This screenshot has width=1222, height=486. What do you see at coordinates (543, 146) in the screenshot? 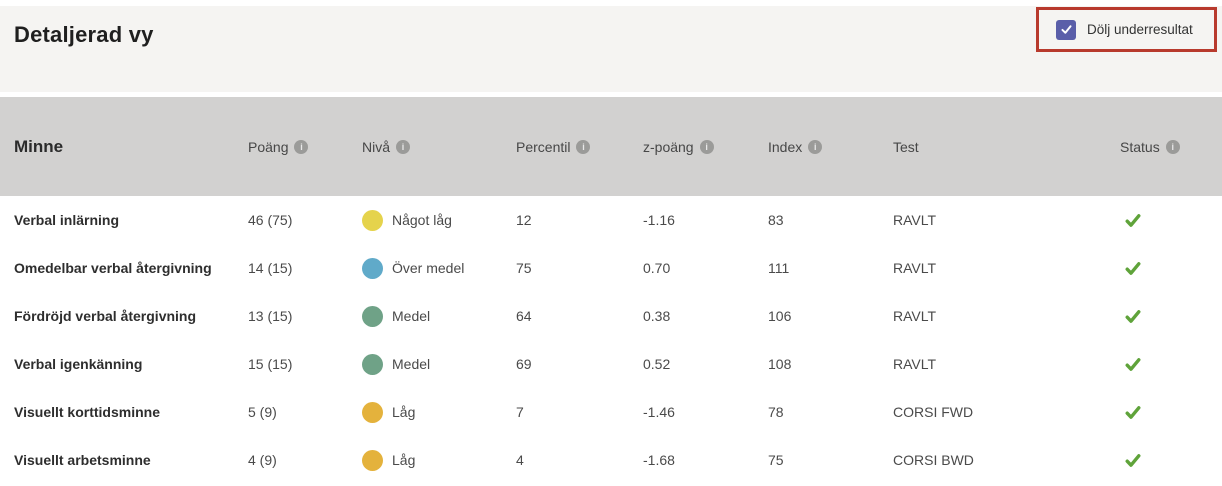
I see `column-label: Percentil` at bounding box center [543, 146].